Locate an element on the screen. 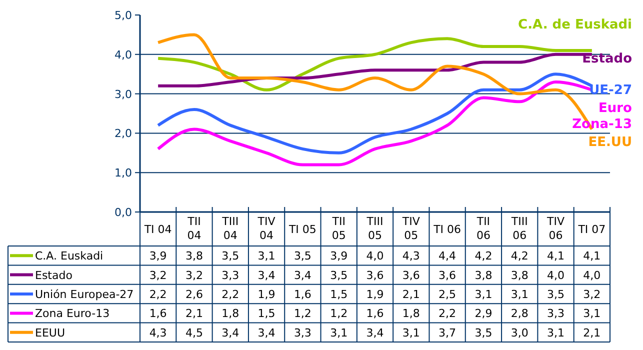  x-tick-label: TIV 06 is located at coordinates (555, 228).